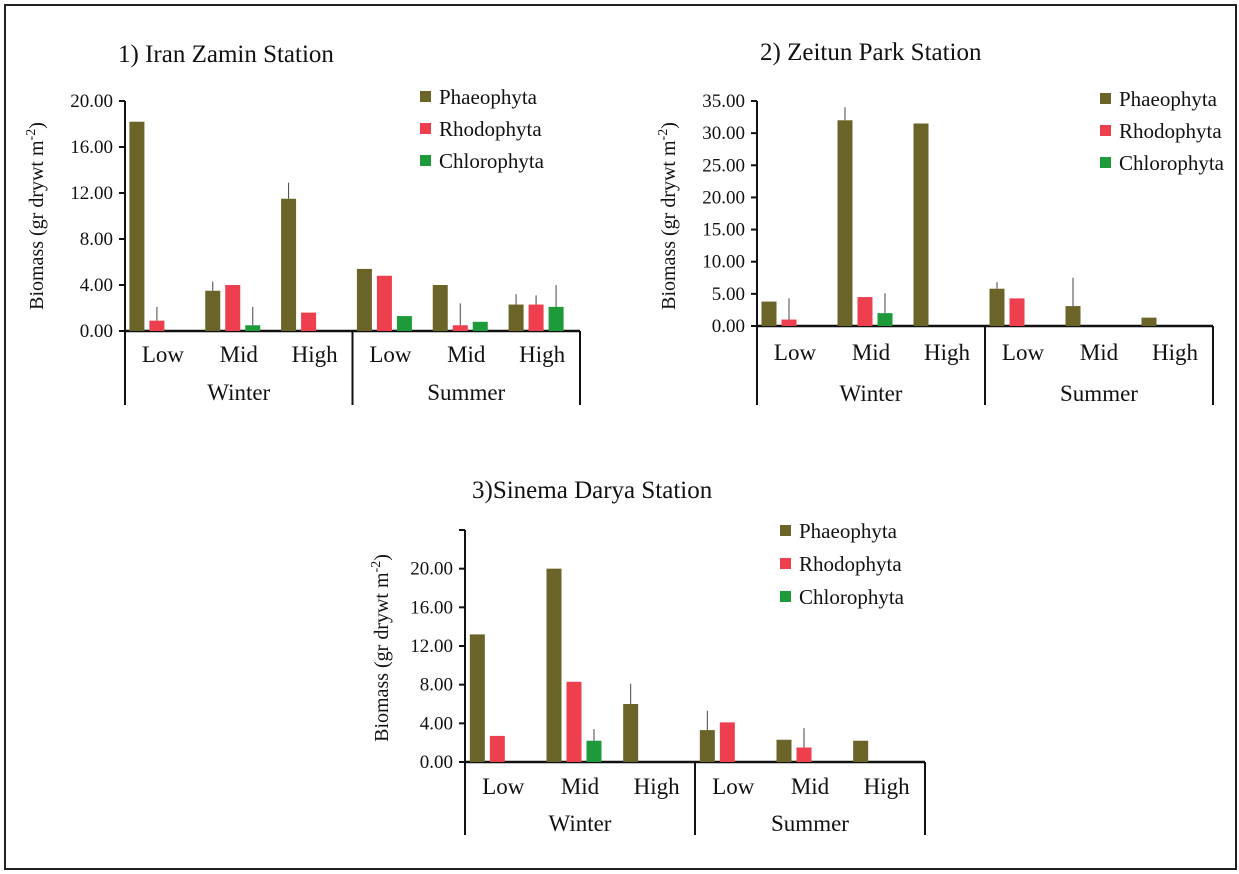 The width and height of the screenshot is (1239, 874). What do you see at coordinates (723, 165) in the screenshot?
I see `y-tick-label: 25.00` at bounding box center [723, 165].